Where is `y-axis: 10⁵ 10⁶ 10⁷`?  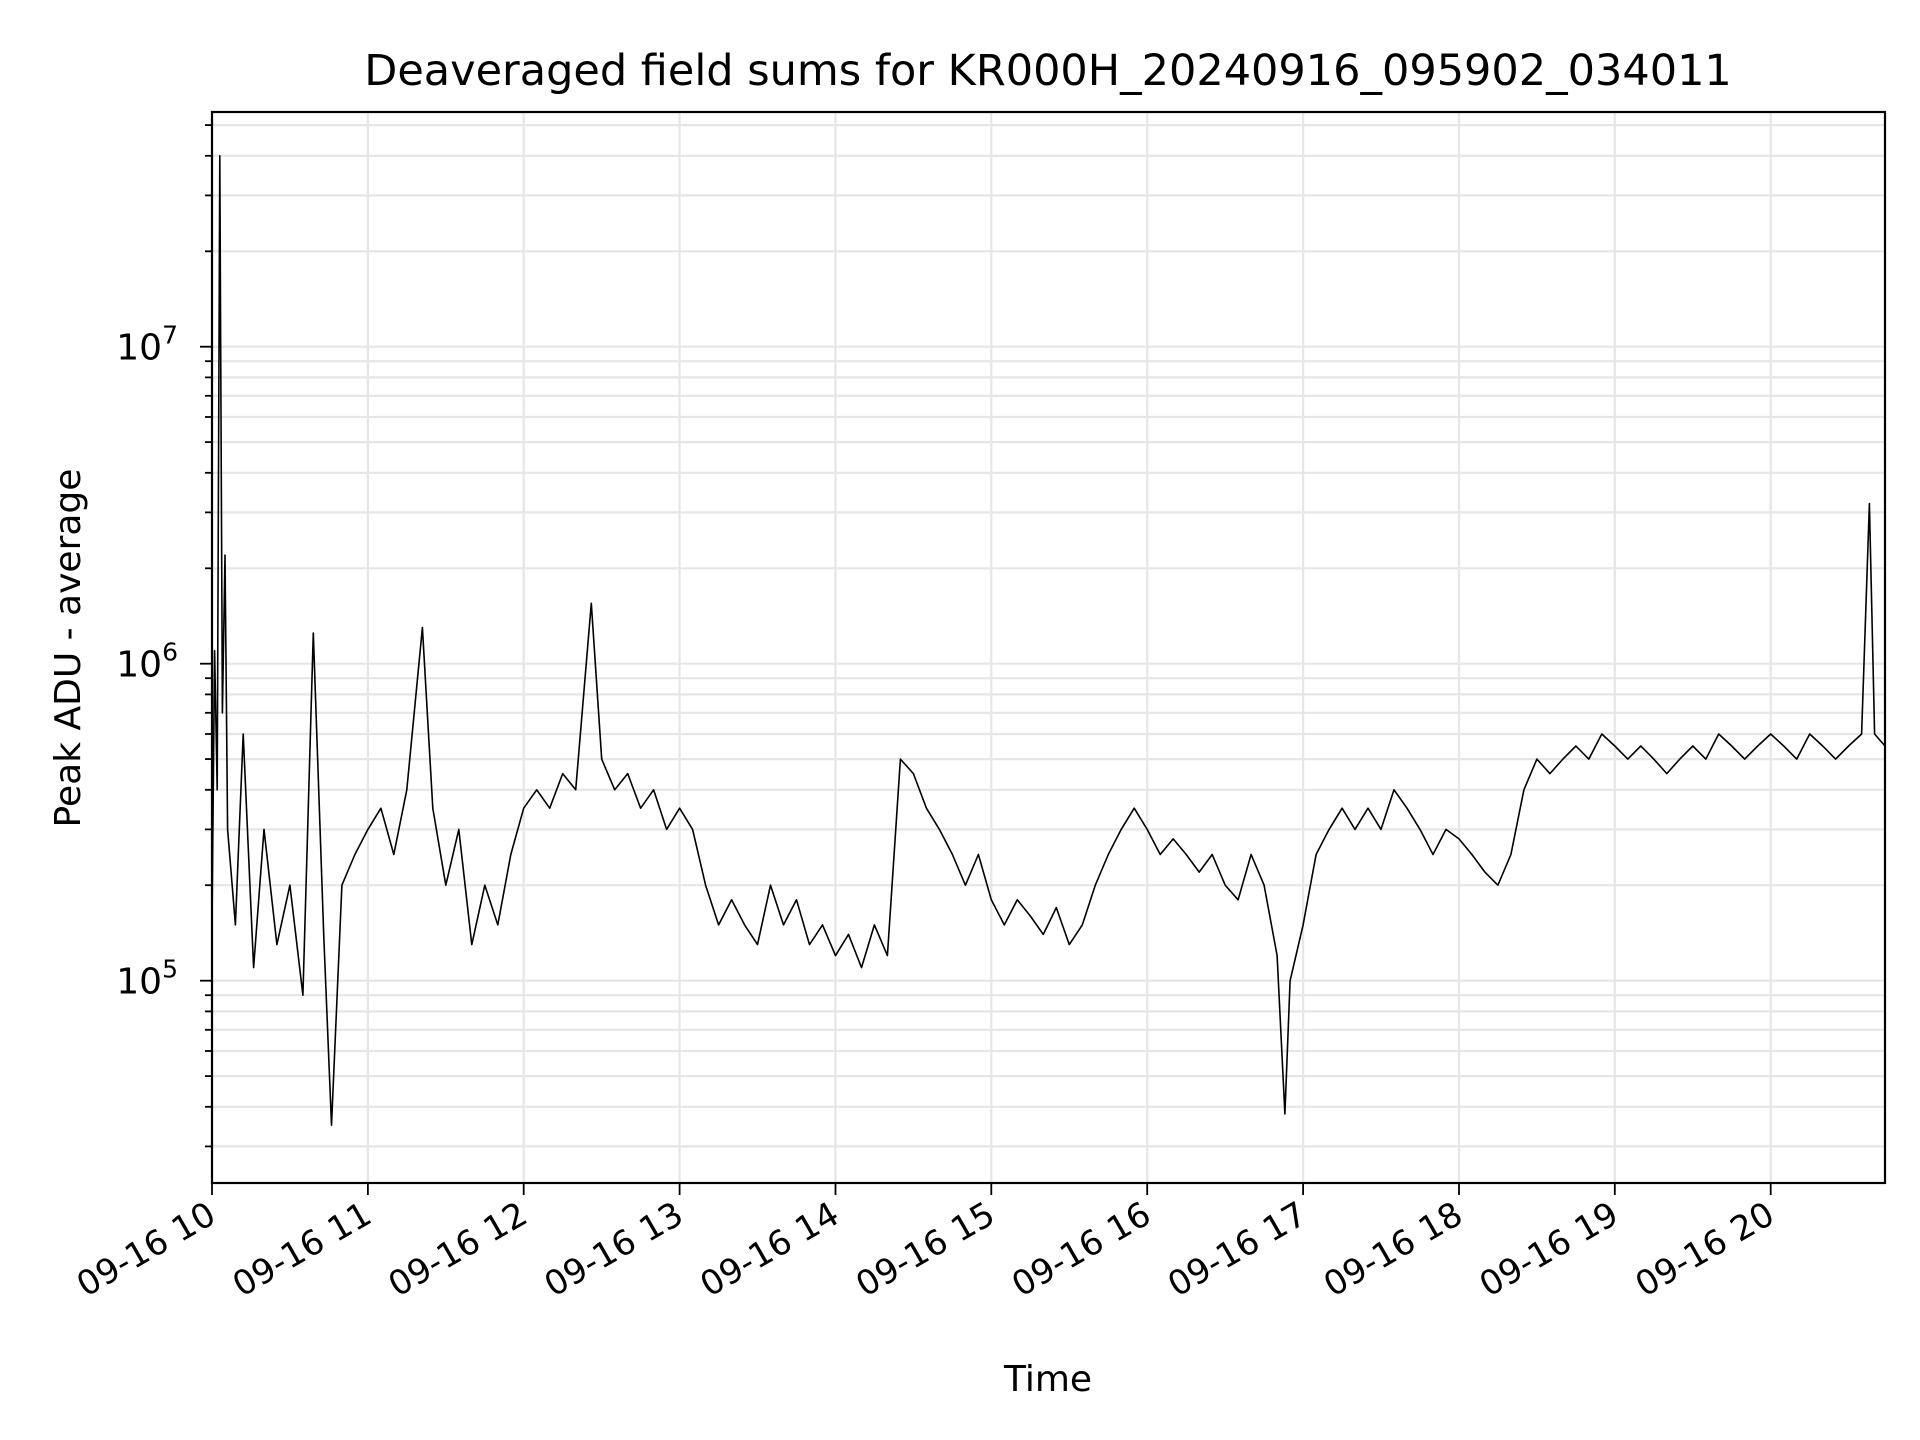 y-axis: 10⁵ 10⁶ 10⁷ is located at coordinates (164, 636).